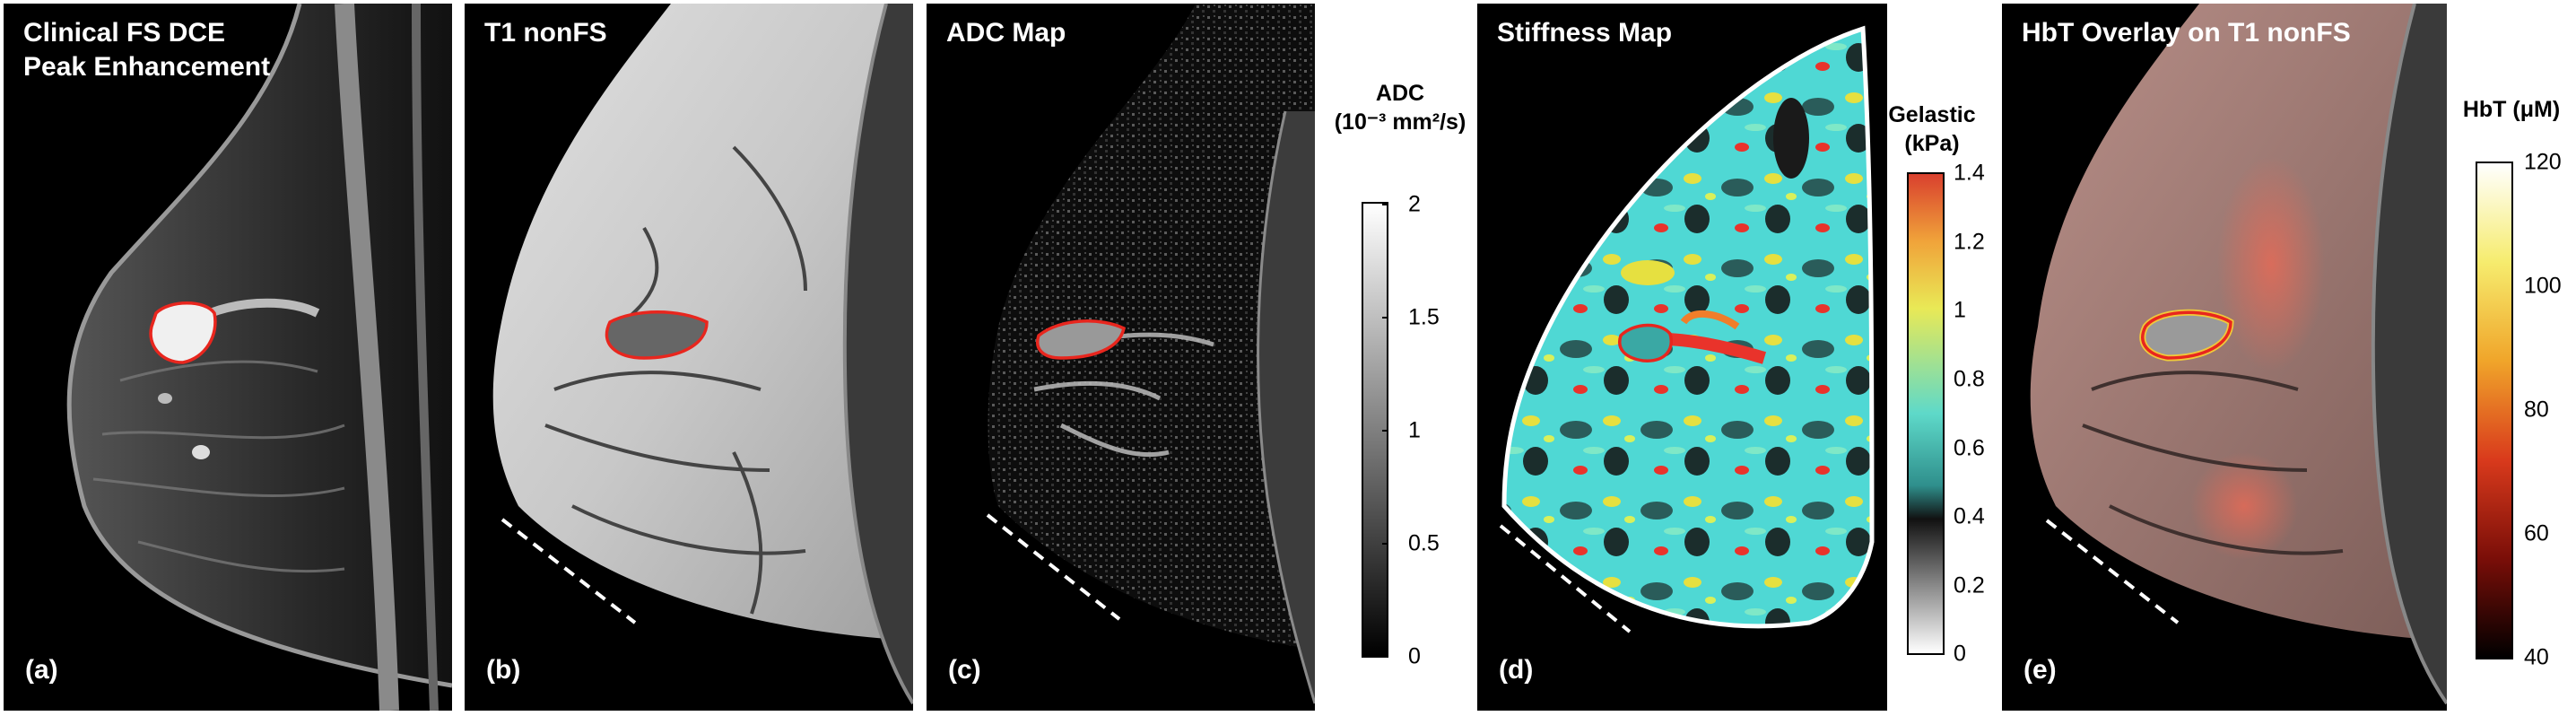 Image resolution: width=2576 pixels, height=716 pixels. Describe the element at coordinates (1081, 339) in the screenshot. I see `roi-outline-c` at that location.